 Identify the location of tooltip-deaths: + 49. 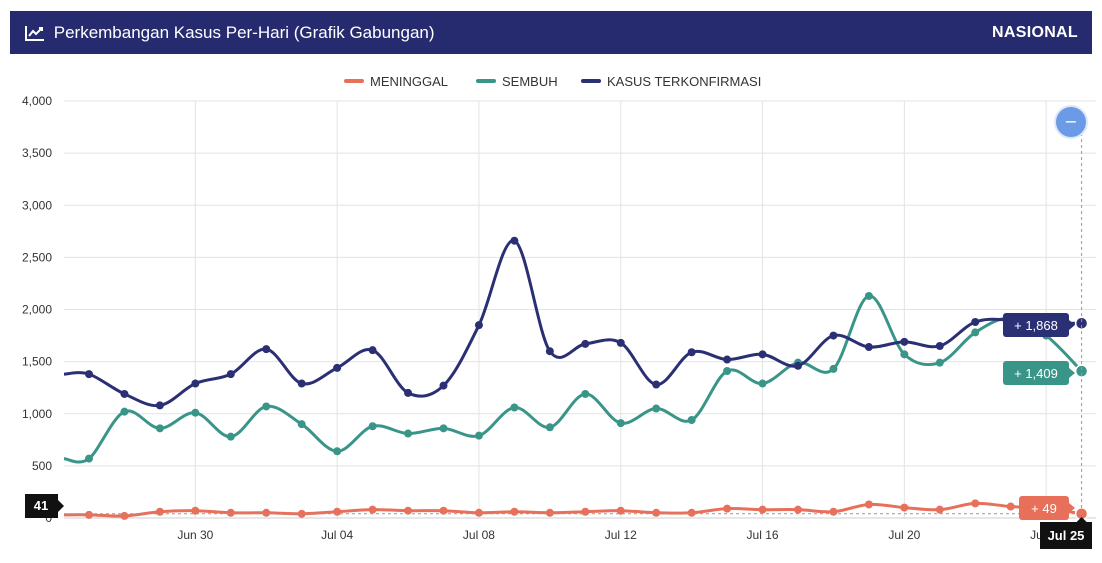
(1047, 508).